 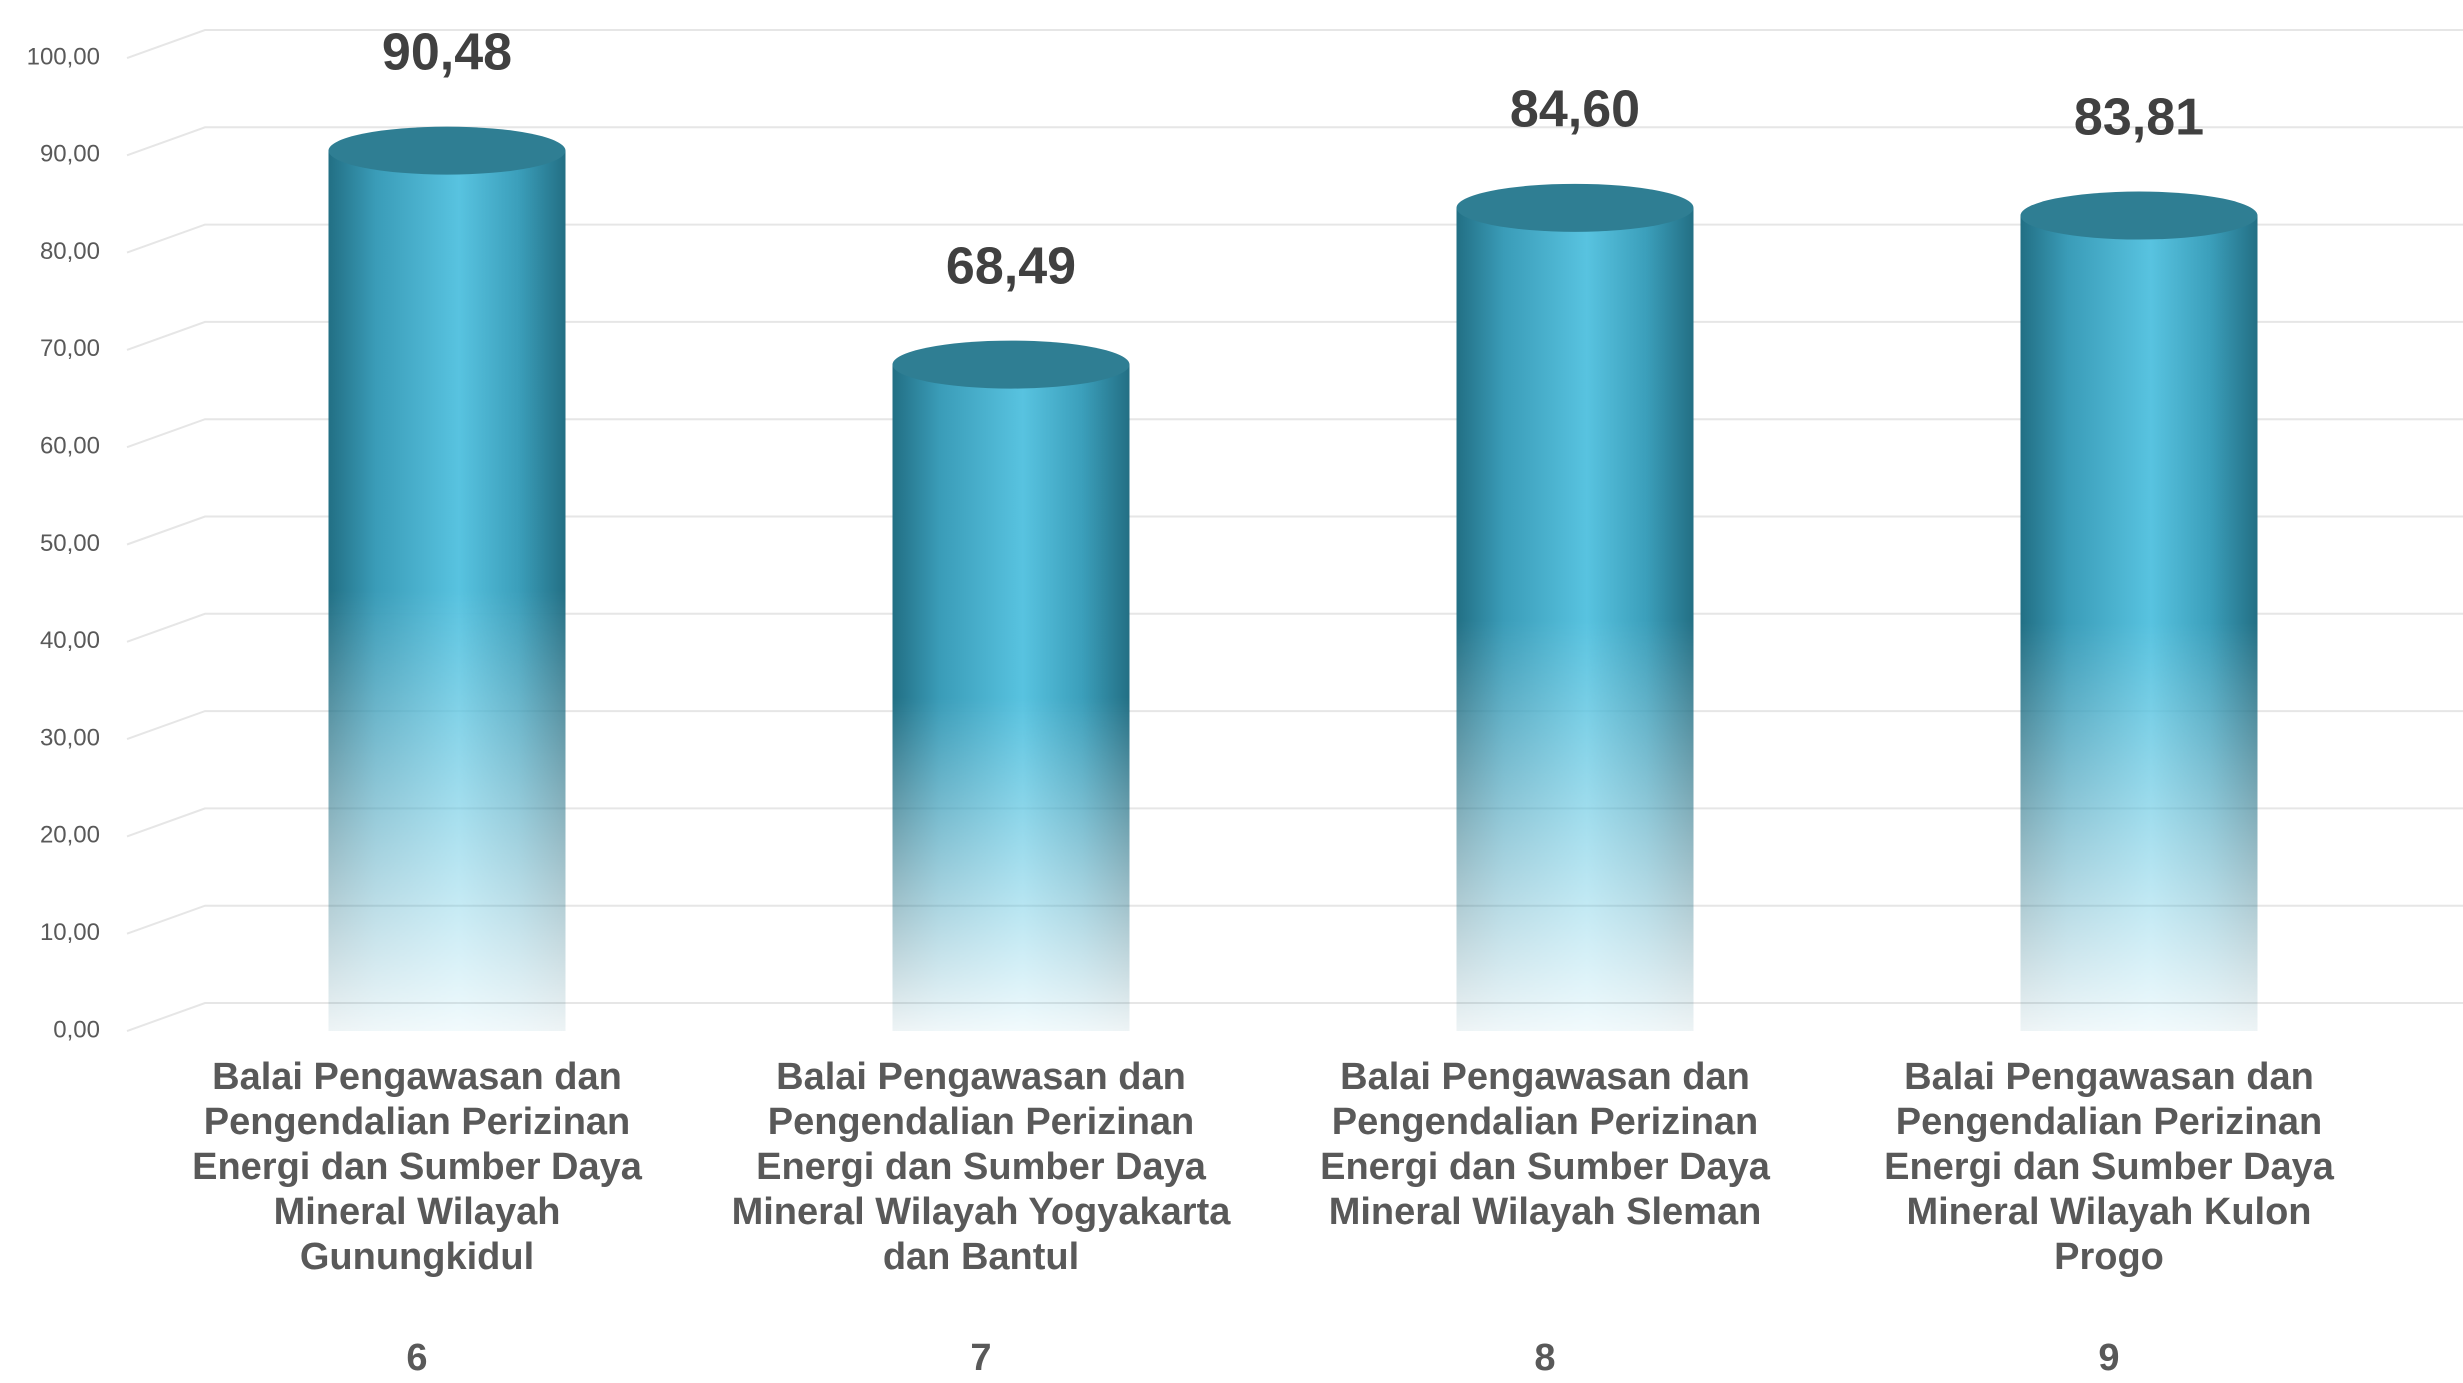 What do you see at coordinates (70, 251) in the screenshot?
I see `y-tick-label: 80,00` at bounding box center [70, 251].